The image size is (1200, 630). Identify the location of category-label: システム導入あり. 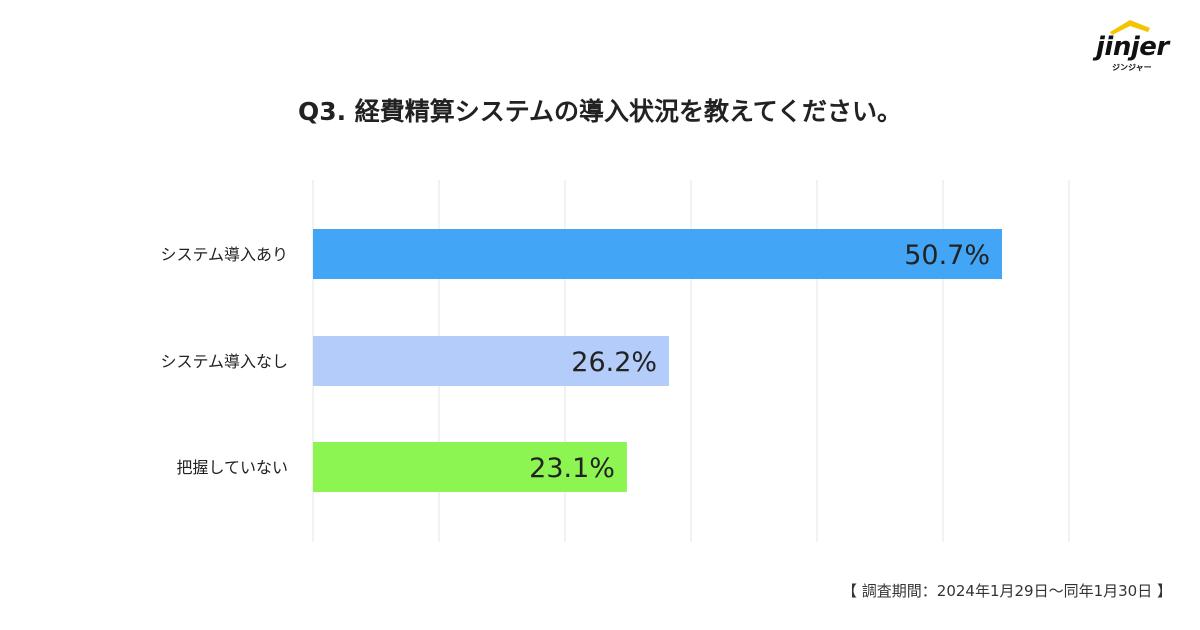
(224, 254).